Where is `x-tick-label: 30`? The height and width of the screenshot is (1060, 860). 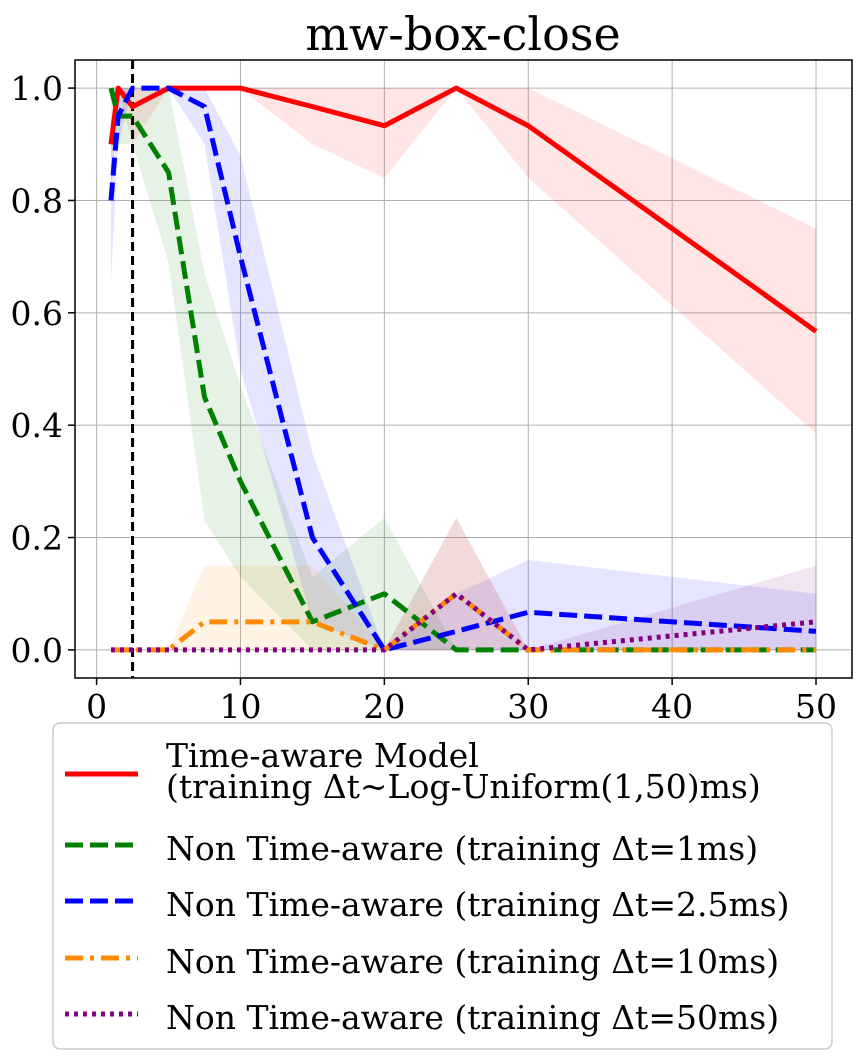
x-tick-label: 30 is located at coordinates (528, 706).